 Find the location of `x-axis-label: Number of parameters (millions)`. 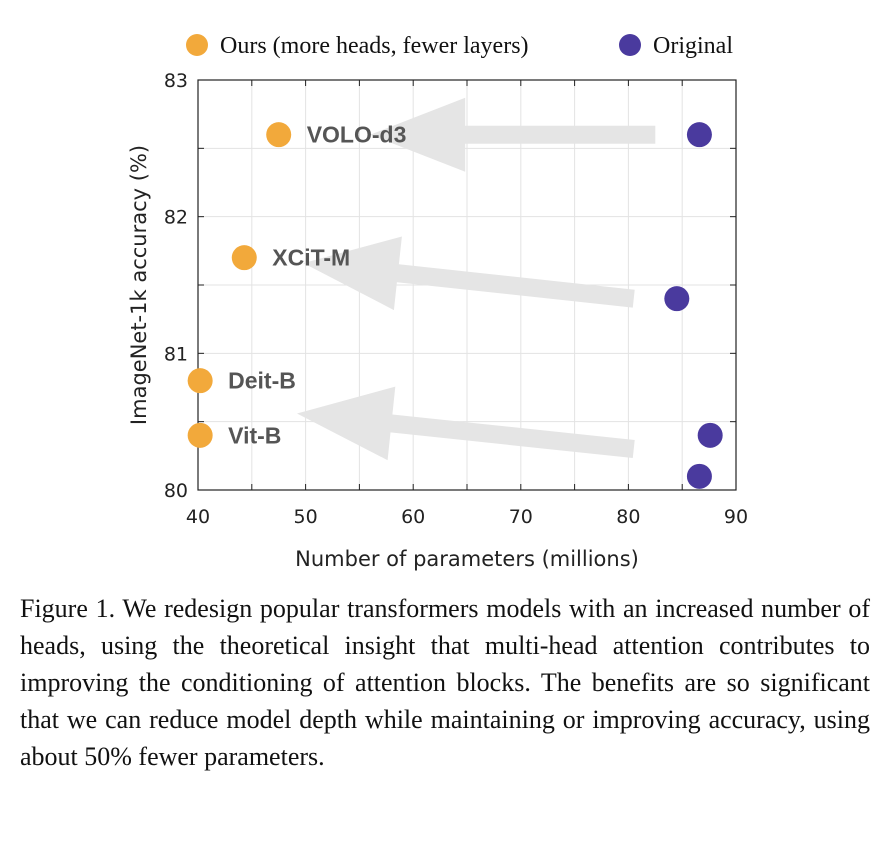

x-axis-label: Number of parameters (millions) is located at coordinates (467, 559).